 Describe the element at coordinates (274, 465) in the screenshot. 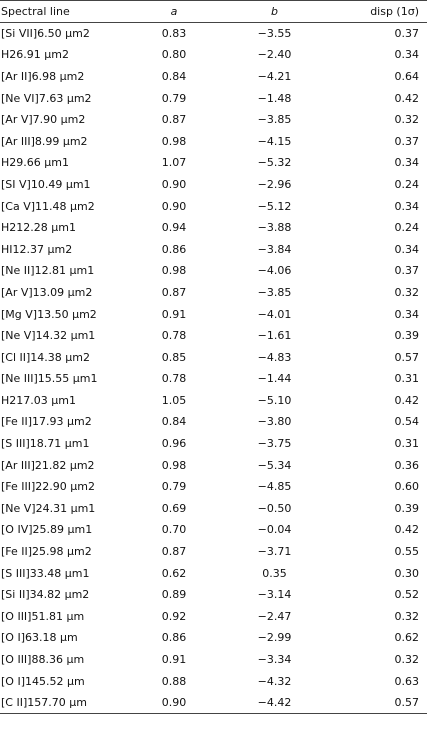

I see `b-cell: −5.34` at that location.